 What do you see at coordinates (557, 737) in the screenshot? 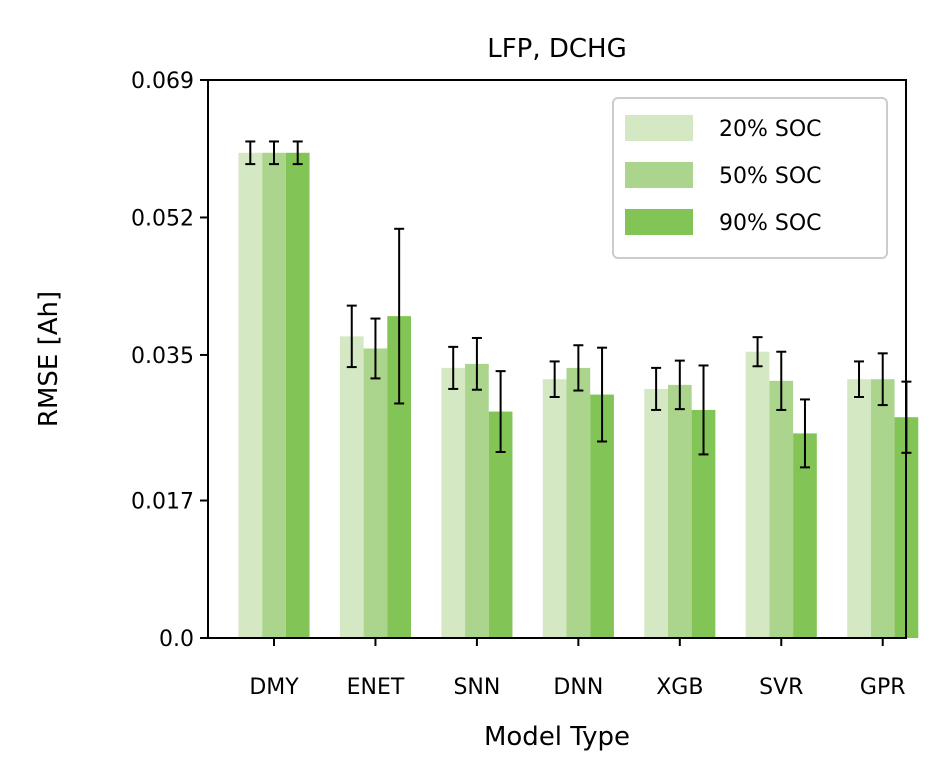
I see `x-axis-label: Model Type` at bounding box center [557, 737].